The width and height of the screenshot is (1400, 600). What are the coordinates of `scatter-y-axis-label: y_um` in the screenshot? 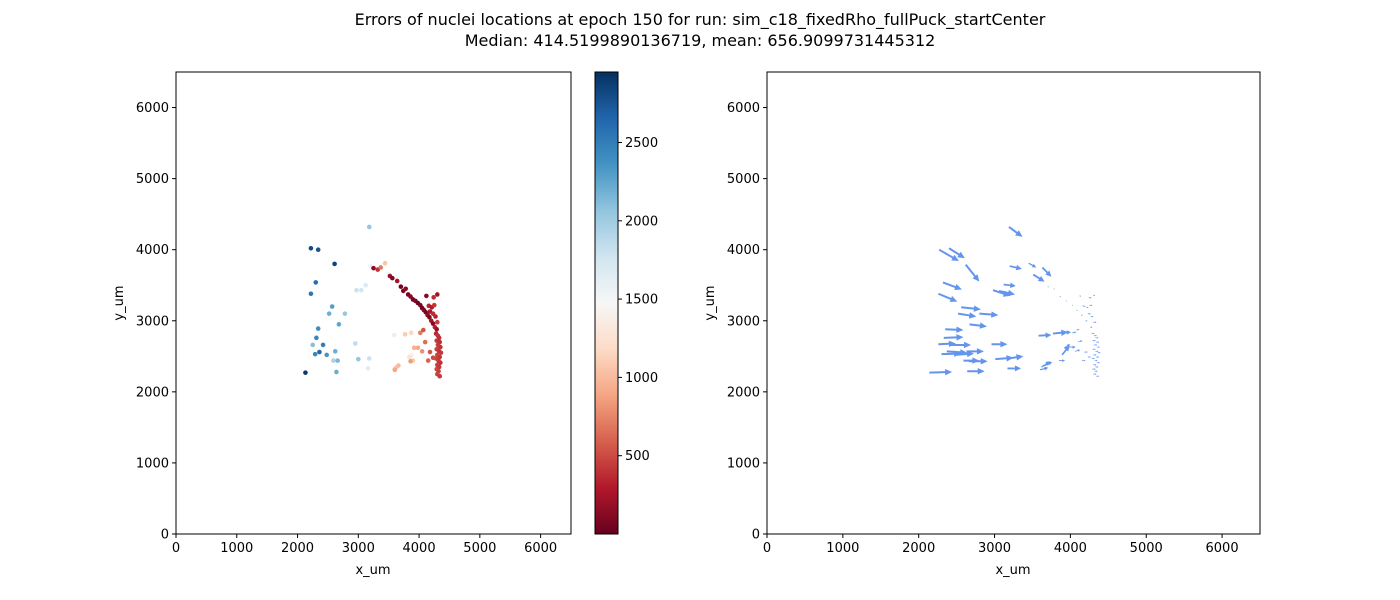 It's located at (119, 302).